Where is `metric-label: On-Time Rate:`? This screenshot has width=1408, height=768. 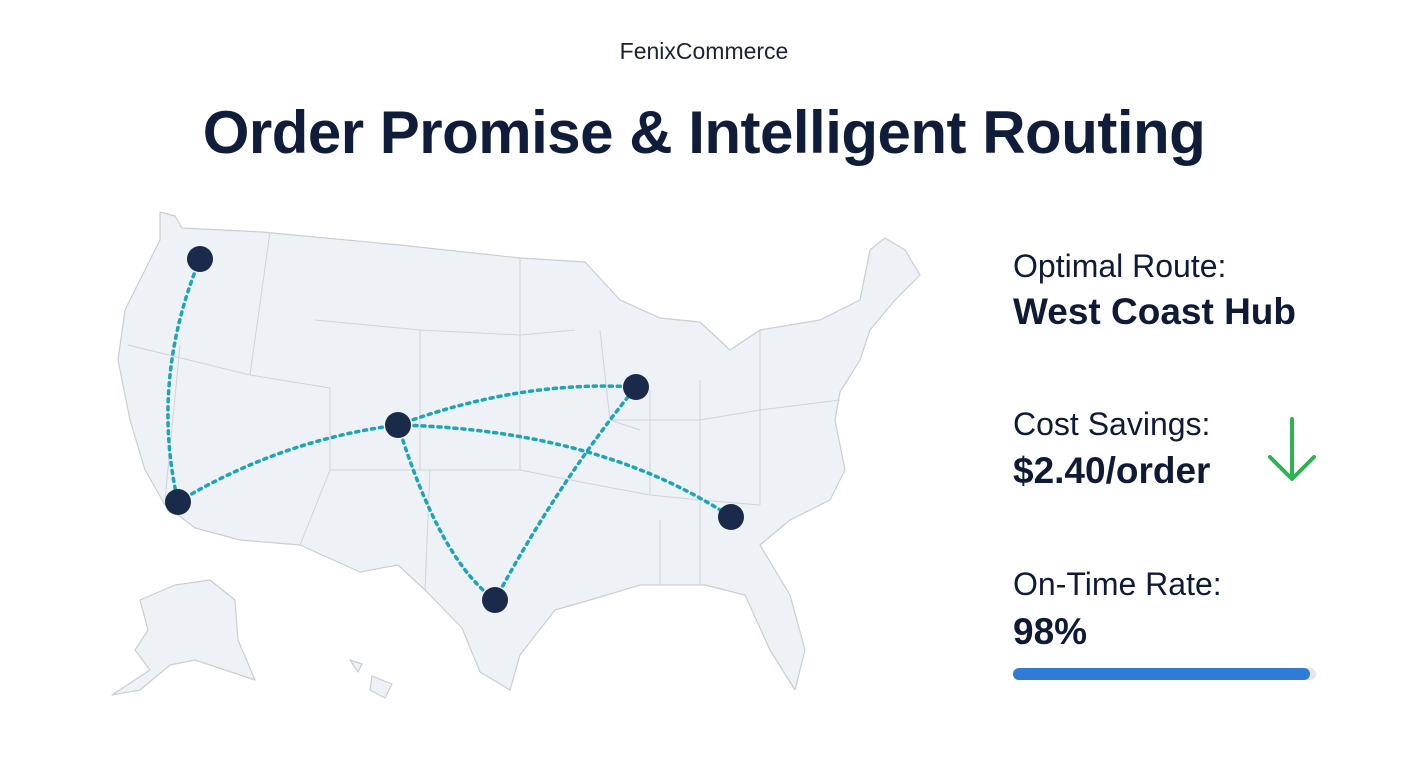 metric-label: On-Time Rate: is located at coordinates (1117, 584).